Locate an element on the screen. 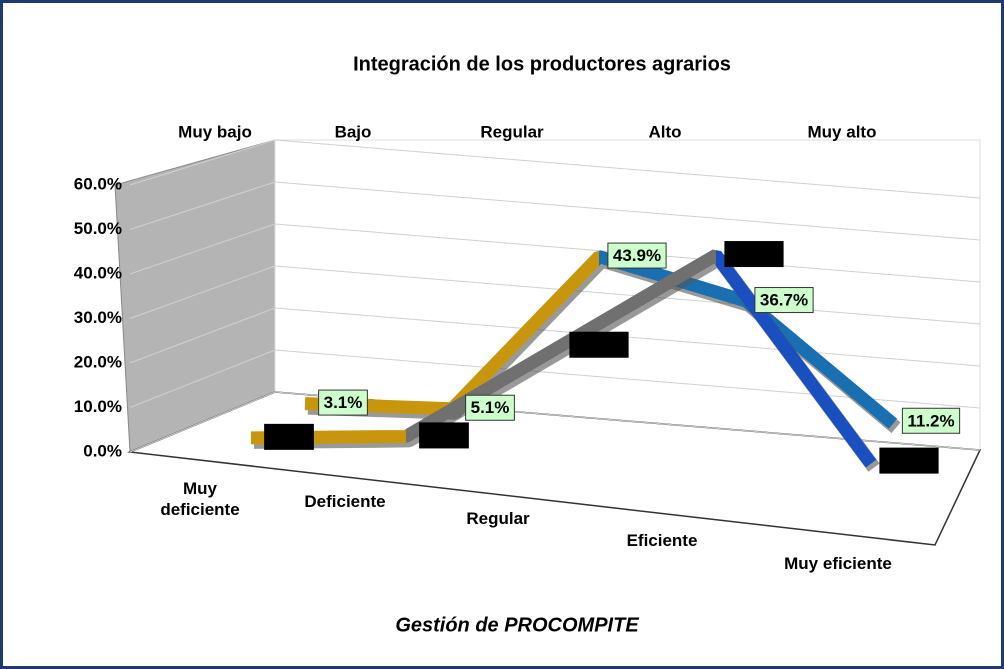  x-tick-label: Muy deficiente is located at coordinates (199, 499).